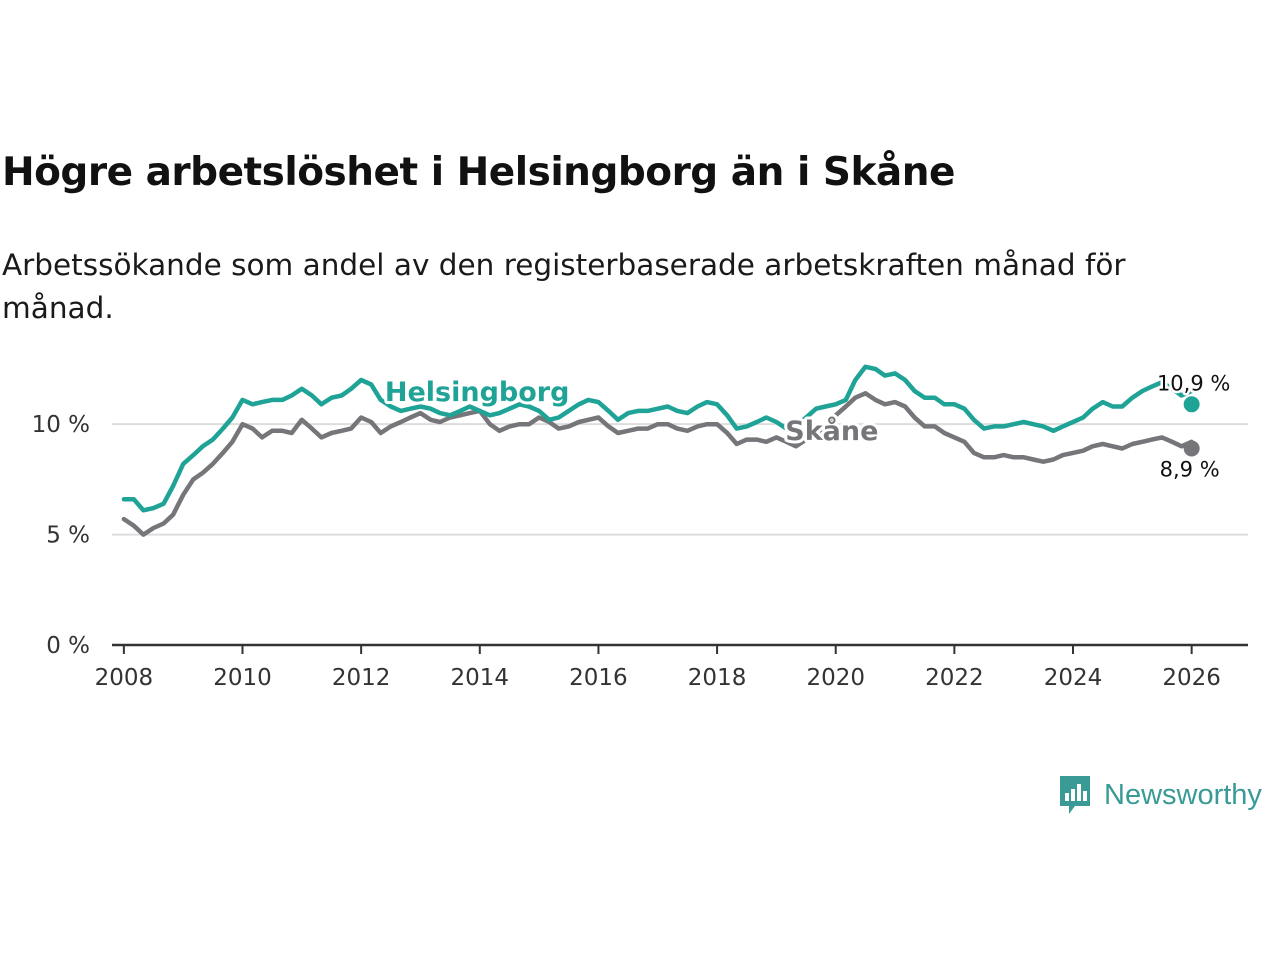 The height and width of the screenshot is (960, 1280). Describe the element at coordinates (835, 678) in the screenshot. I see `x-tick-label: 2020` at that location.